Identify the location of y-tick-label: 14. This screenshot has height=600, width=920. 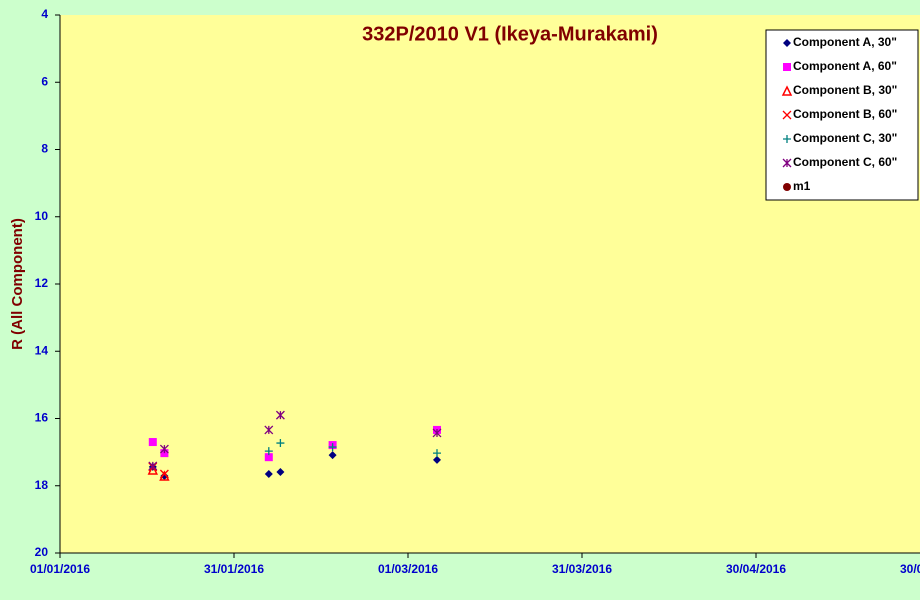
(42, 350).